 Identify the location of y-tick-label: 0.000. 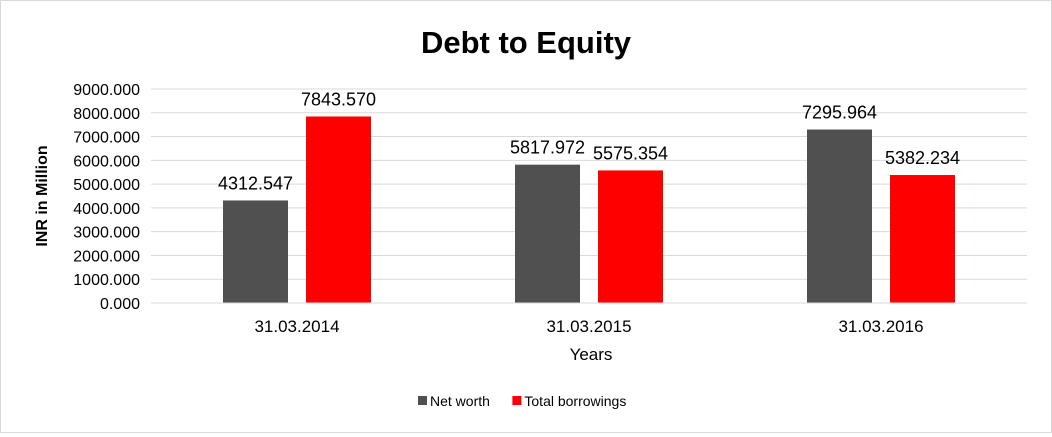
(120, 304).